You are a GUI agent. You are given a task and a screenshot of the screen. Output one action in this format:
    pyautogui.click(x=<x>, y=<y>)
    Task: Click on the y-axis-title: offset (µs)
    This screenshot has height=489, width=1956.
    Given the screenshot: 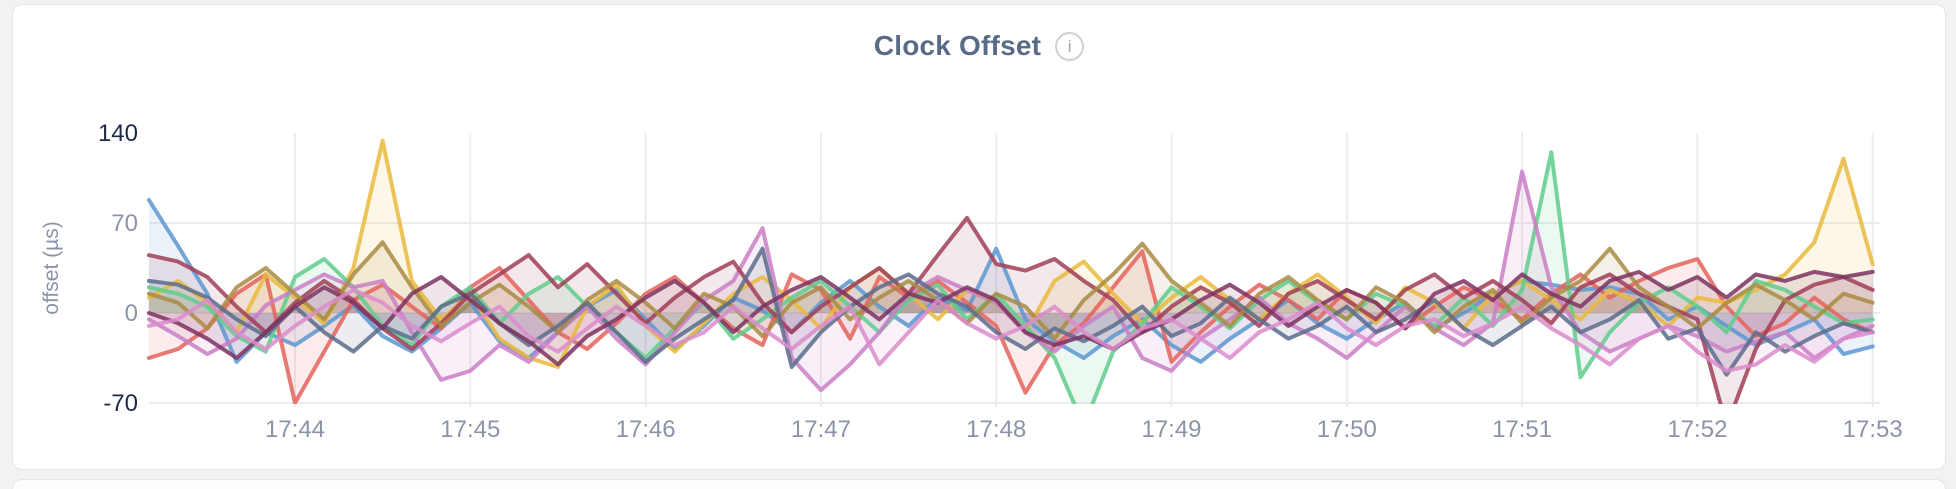 What is the action you would take?
    pyautogui.click(x=51, y=267)
    